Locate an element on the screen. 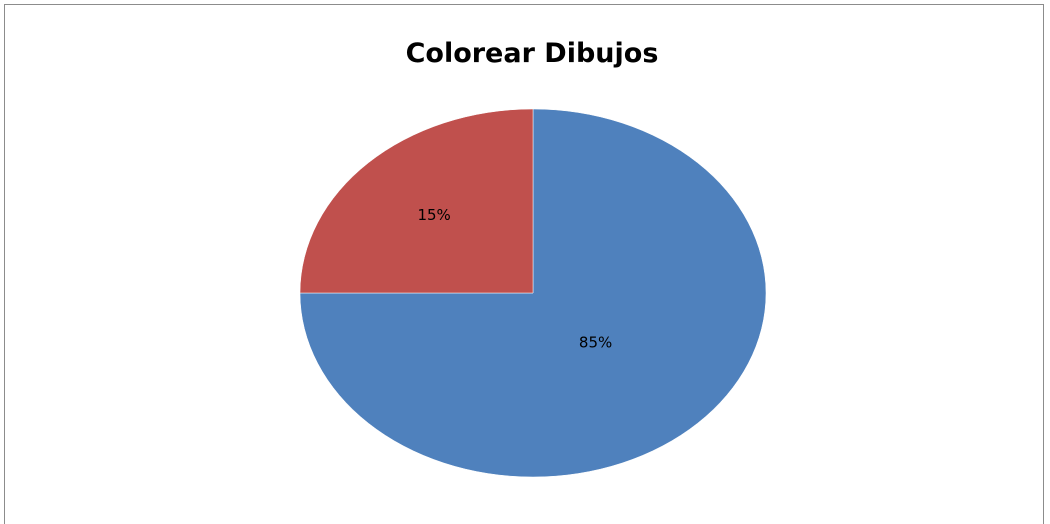  data-label-15: 15% is located at coordinates (433, 215).